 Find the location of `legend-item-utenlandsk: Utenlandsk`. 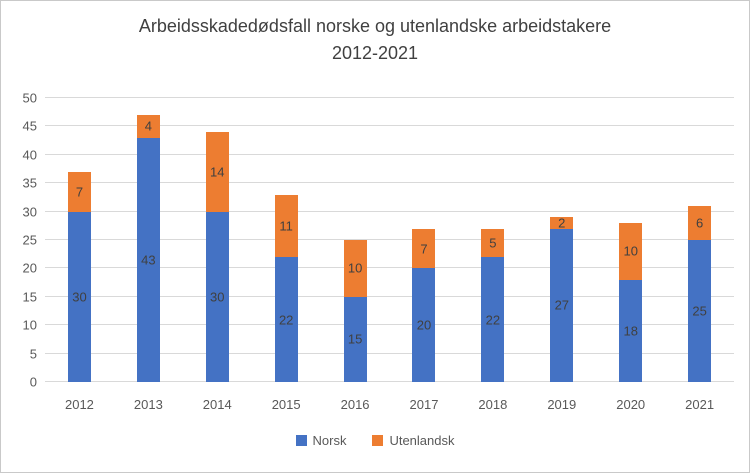

legend-item-utenlandsk: Utenlandsk is located at coordinates (413, 440).